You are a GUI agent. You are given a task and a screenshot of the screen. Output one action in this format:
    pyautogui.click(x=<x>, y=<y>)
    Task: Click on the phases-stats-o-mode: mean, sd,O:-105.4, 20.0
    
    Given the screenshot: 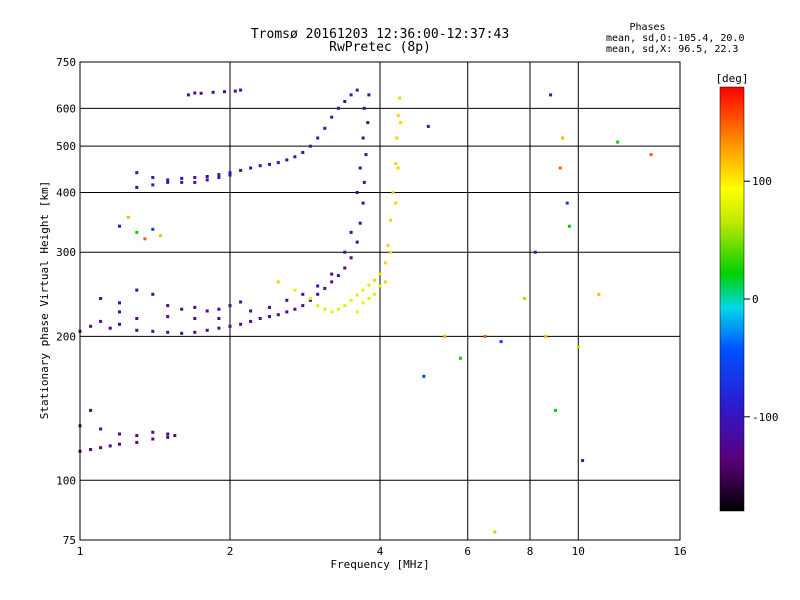 What is the action you would take?
    pyautogui.click(x=675, y=38)
    